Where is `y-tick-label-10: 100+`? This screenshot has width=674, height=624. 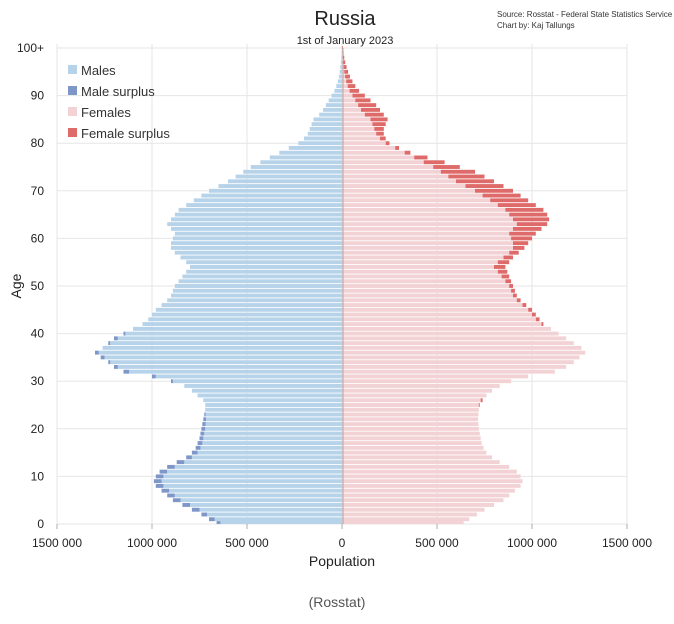 y-tick-label-10: 100+ is located at coordinates (30, 48).